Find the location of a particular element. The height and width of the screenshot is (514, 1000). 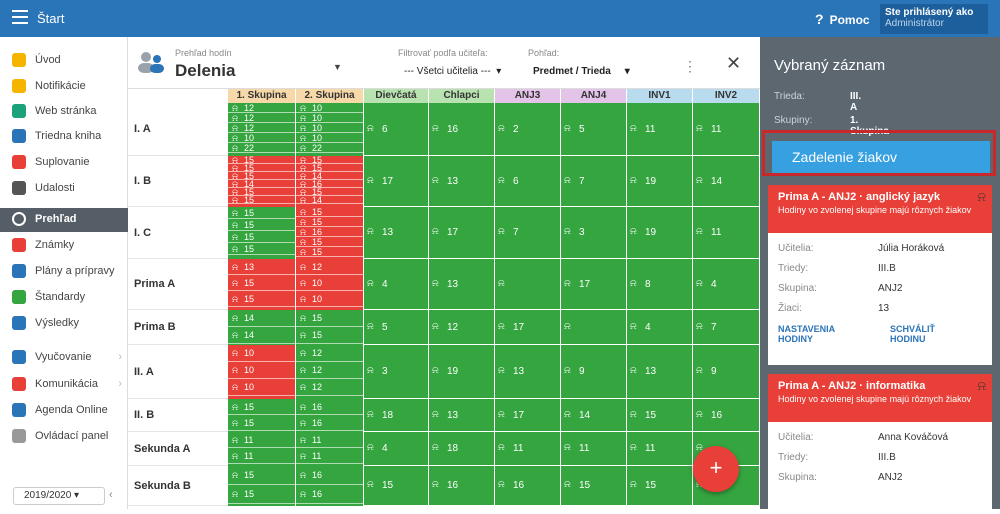

settings-link: NASTAVENIA HODINY is located at coordinates (806, 334).